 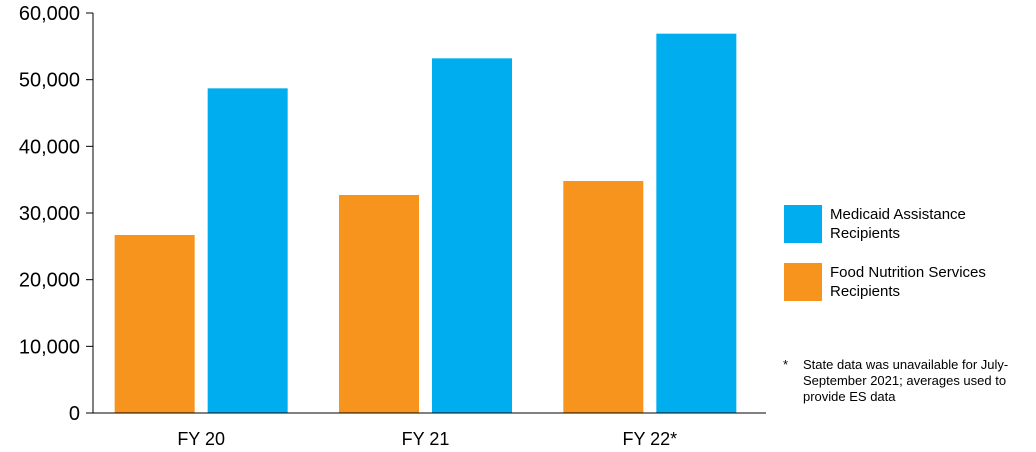 What do you see at coordinates (803, 282) in the screenshot?
I see `legend-swatch-food-nutrition` at bounding box center [803, 282].